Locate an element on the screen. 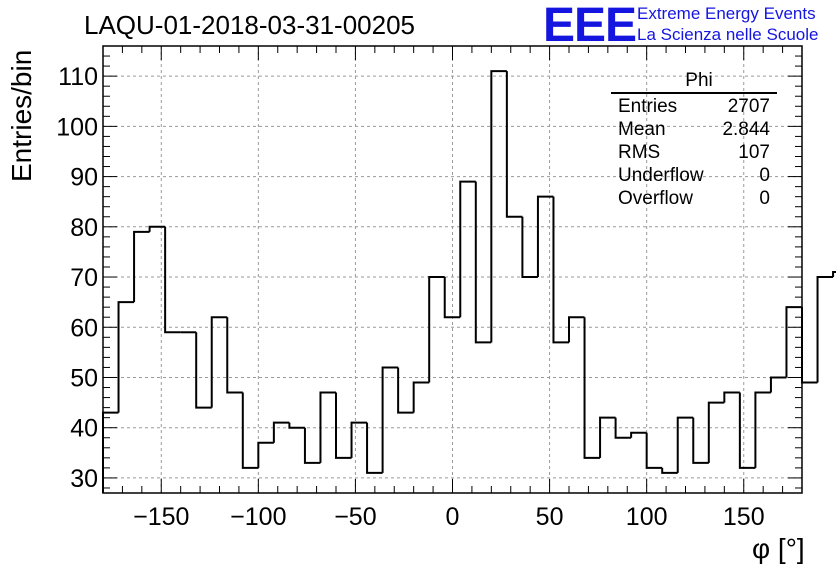 The width and height of the screenshot is (836, 572). x-axis-label: φ [°] is located at coordinates (778, 548).